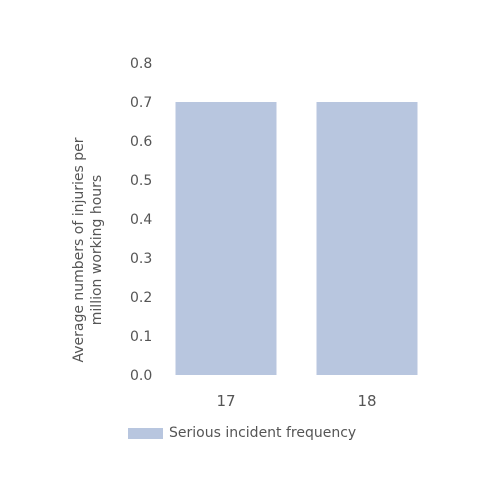 Image resolution: width=500 pixels, height=500 pixels. Describe the element at coordinates (296, 401) in the screenshot. I see `x-axis-ticks: 17 18` at that location.